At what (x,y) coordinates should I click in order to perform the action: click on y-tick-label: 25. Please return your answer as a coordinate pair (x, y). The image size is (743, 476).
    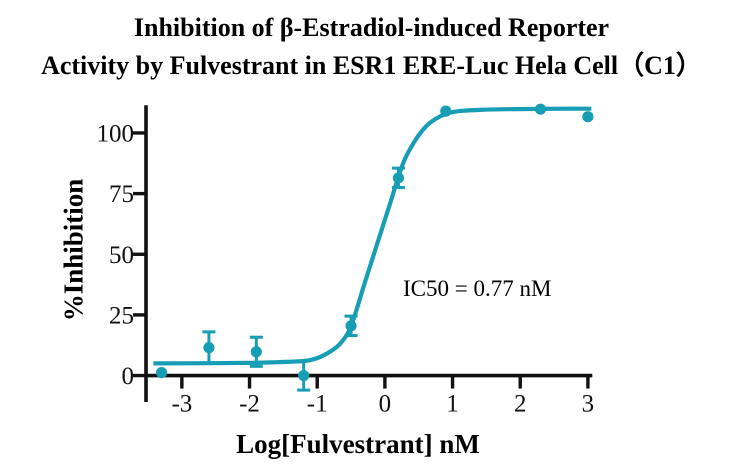
    Looking at the image, I should click on (121, 315).